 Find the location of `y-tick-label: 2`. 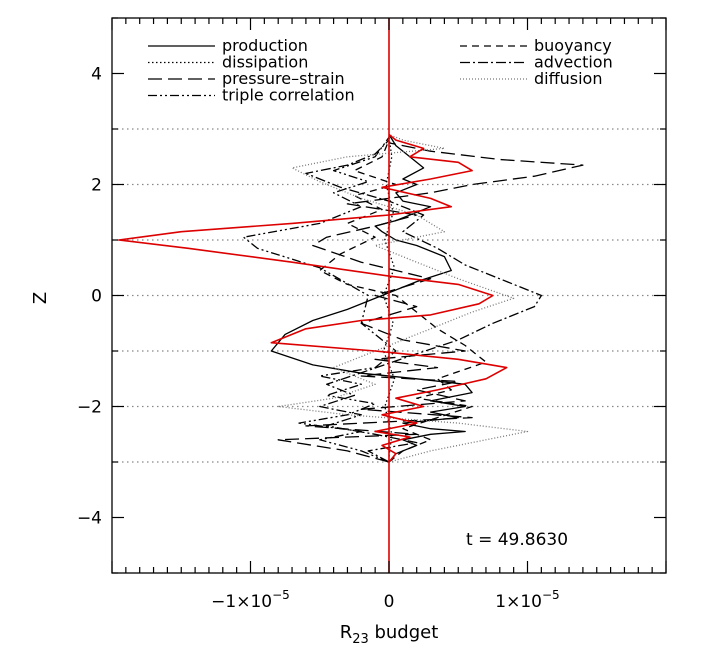

y-tick-label: 2 is located at coordinates (96, 186).